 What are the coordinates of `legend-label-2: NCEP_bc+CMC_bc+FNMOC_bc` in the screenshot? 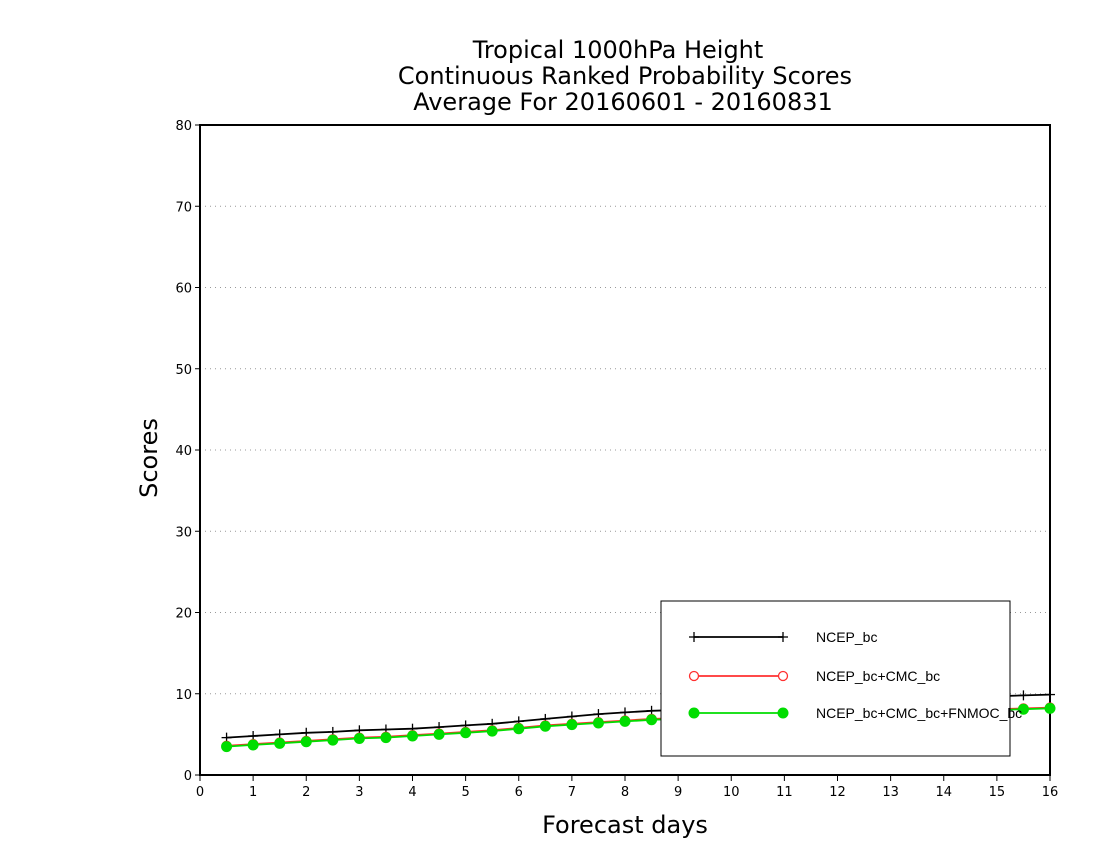 It's located at (919, 713).